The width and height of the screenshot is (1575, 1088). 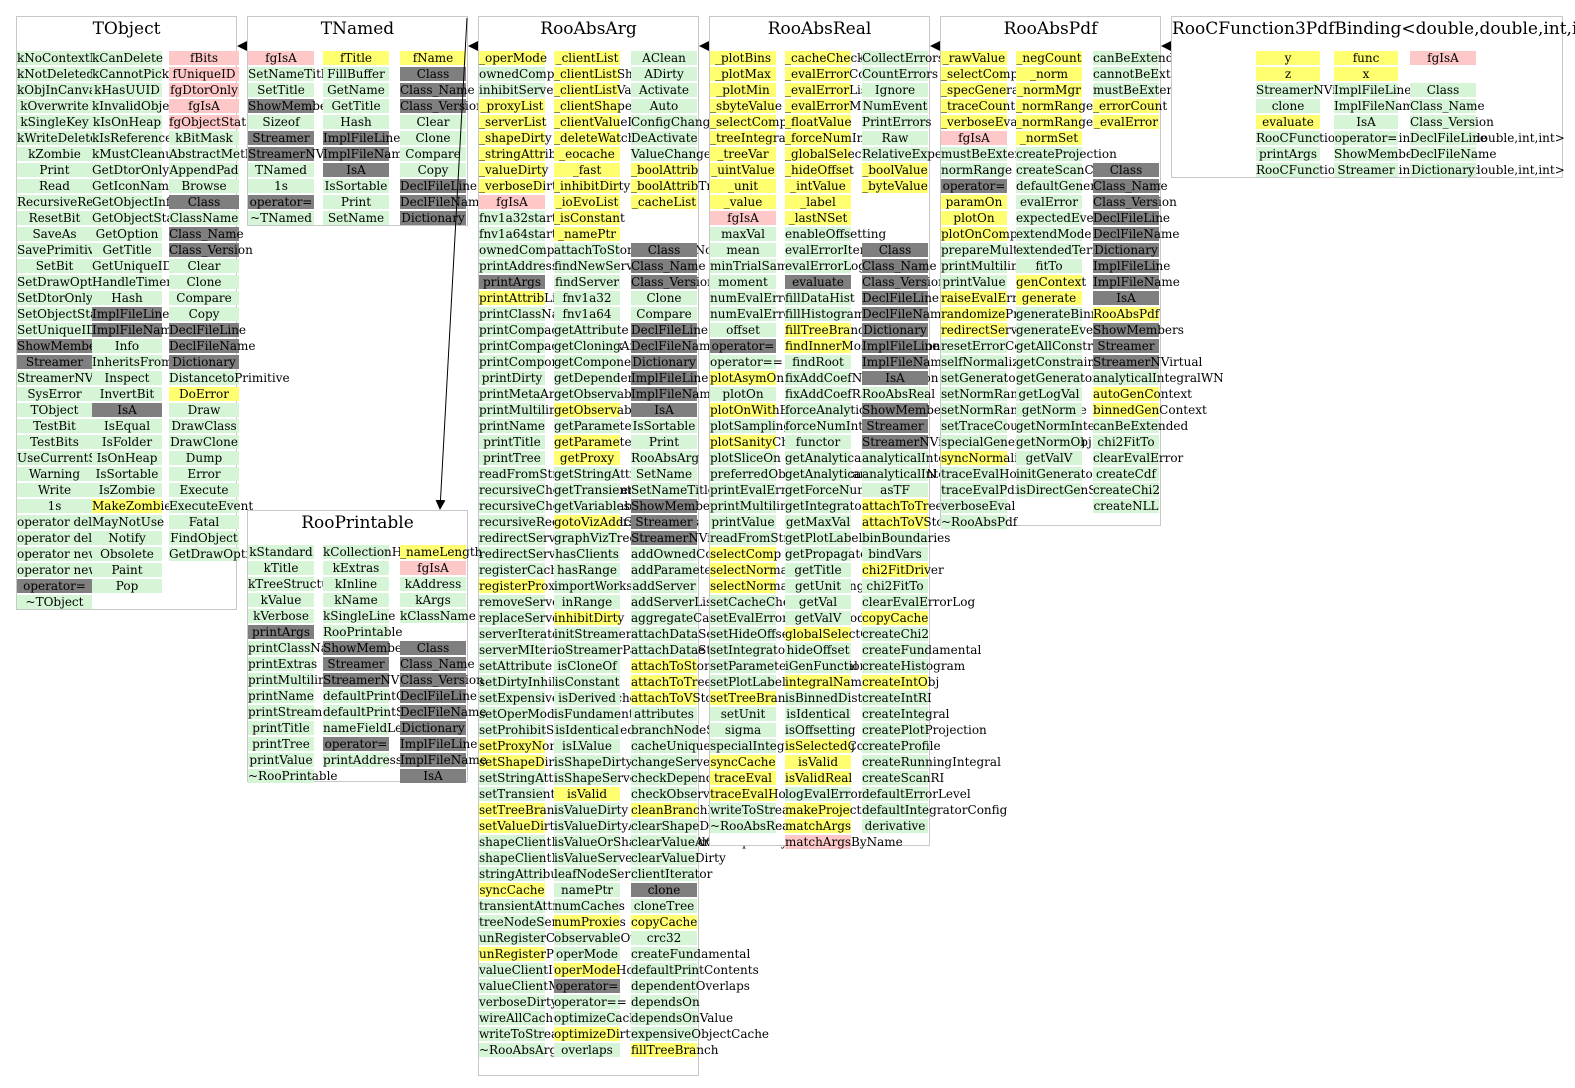 I want to click on member-item: kInline, so click(x=356, y=584).